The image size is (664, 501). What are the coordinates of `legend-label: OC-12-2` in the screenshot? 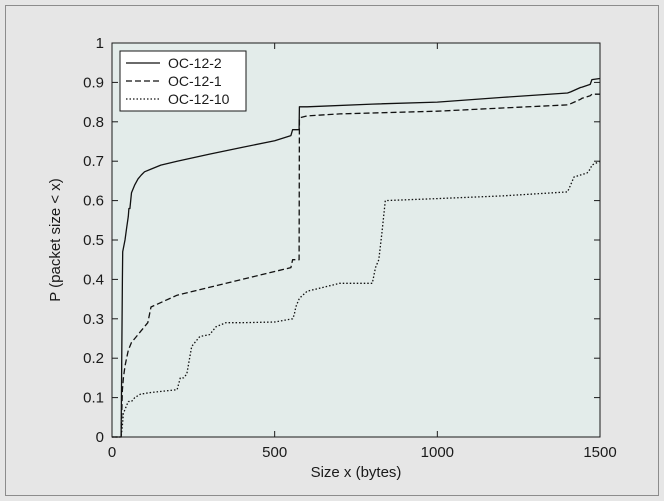 It's located at (195, 63).